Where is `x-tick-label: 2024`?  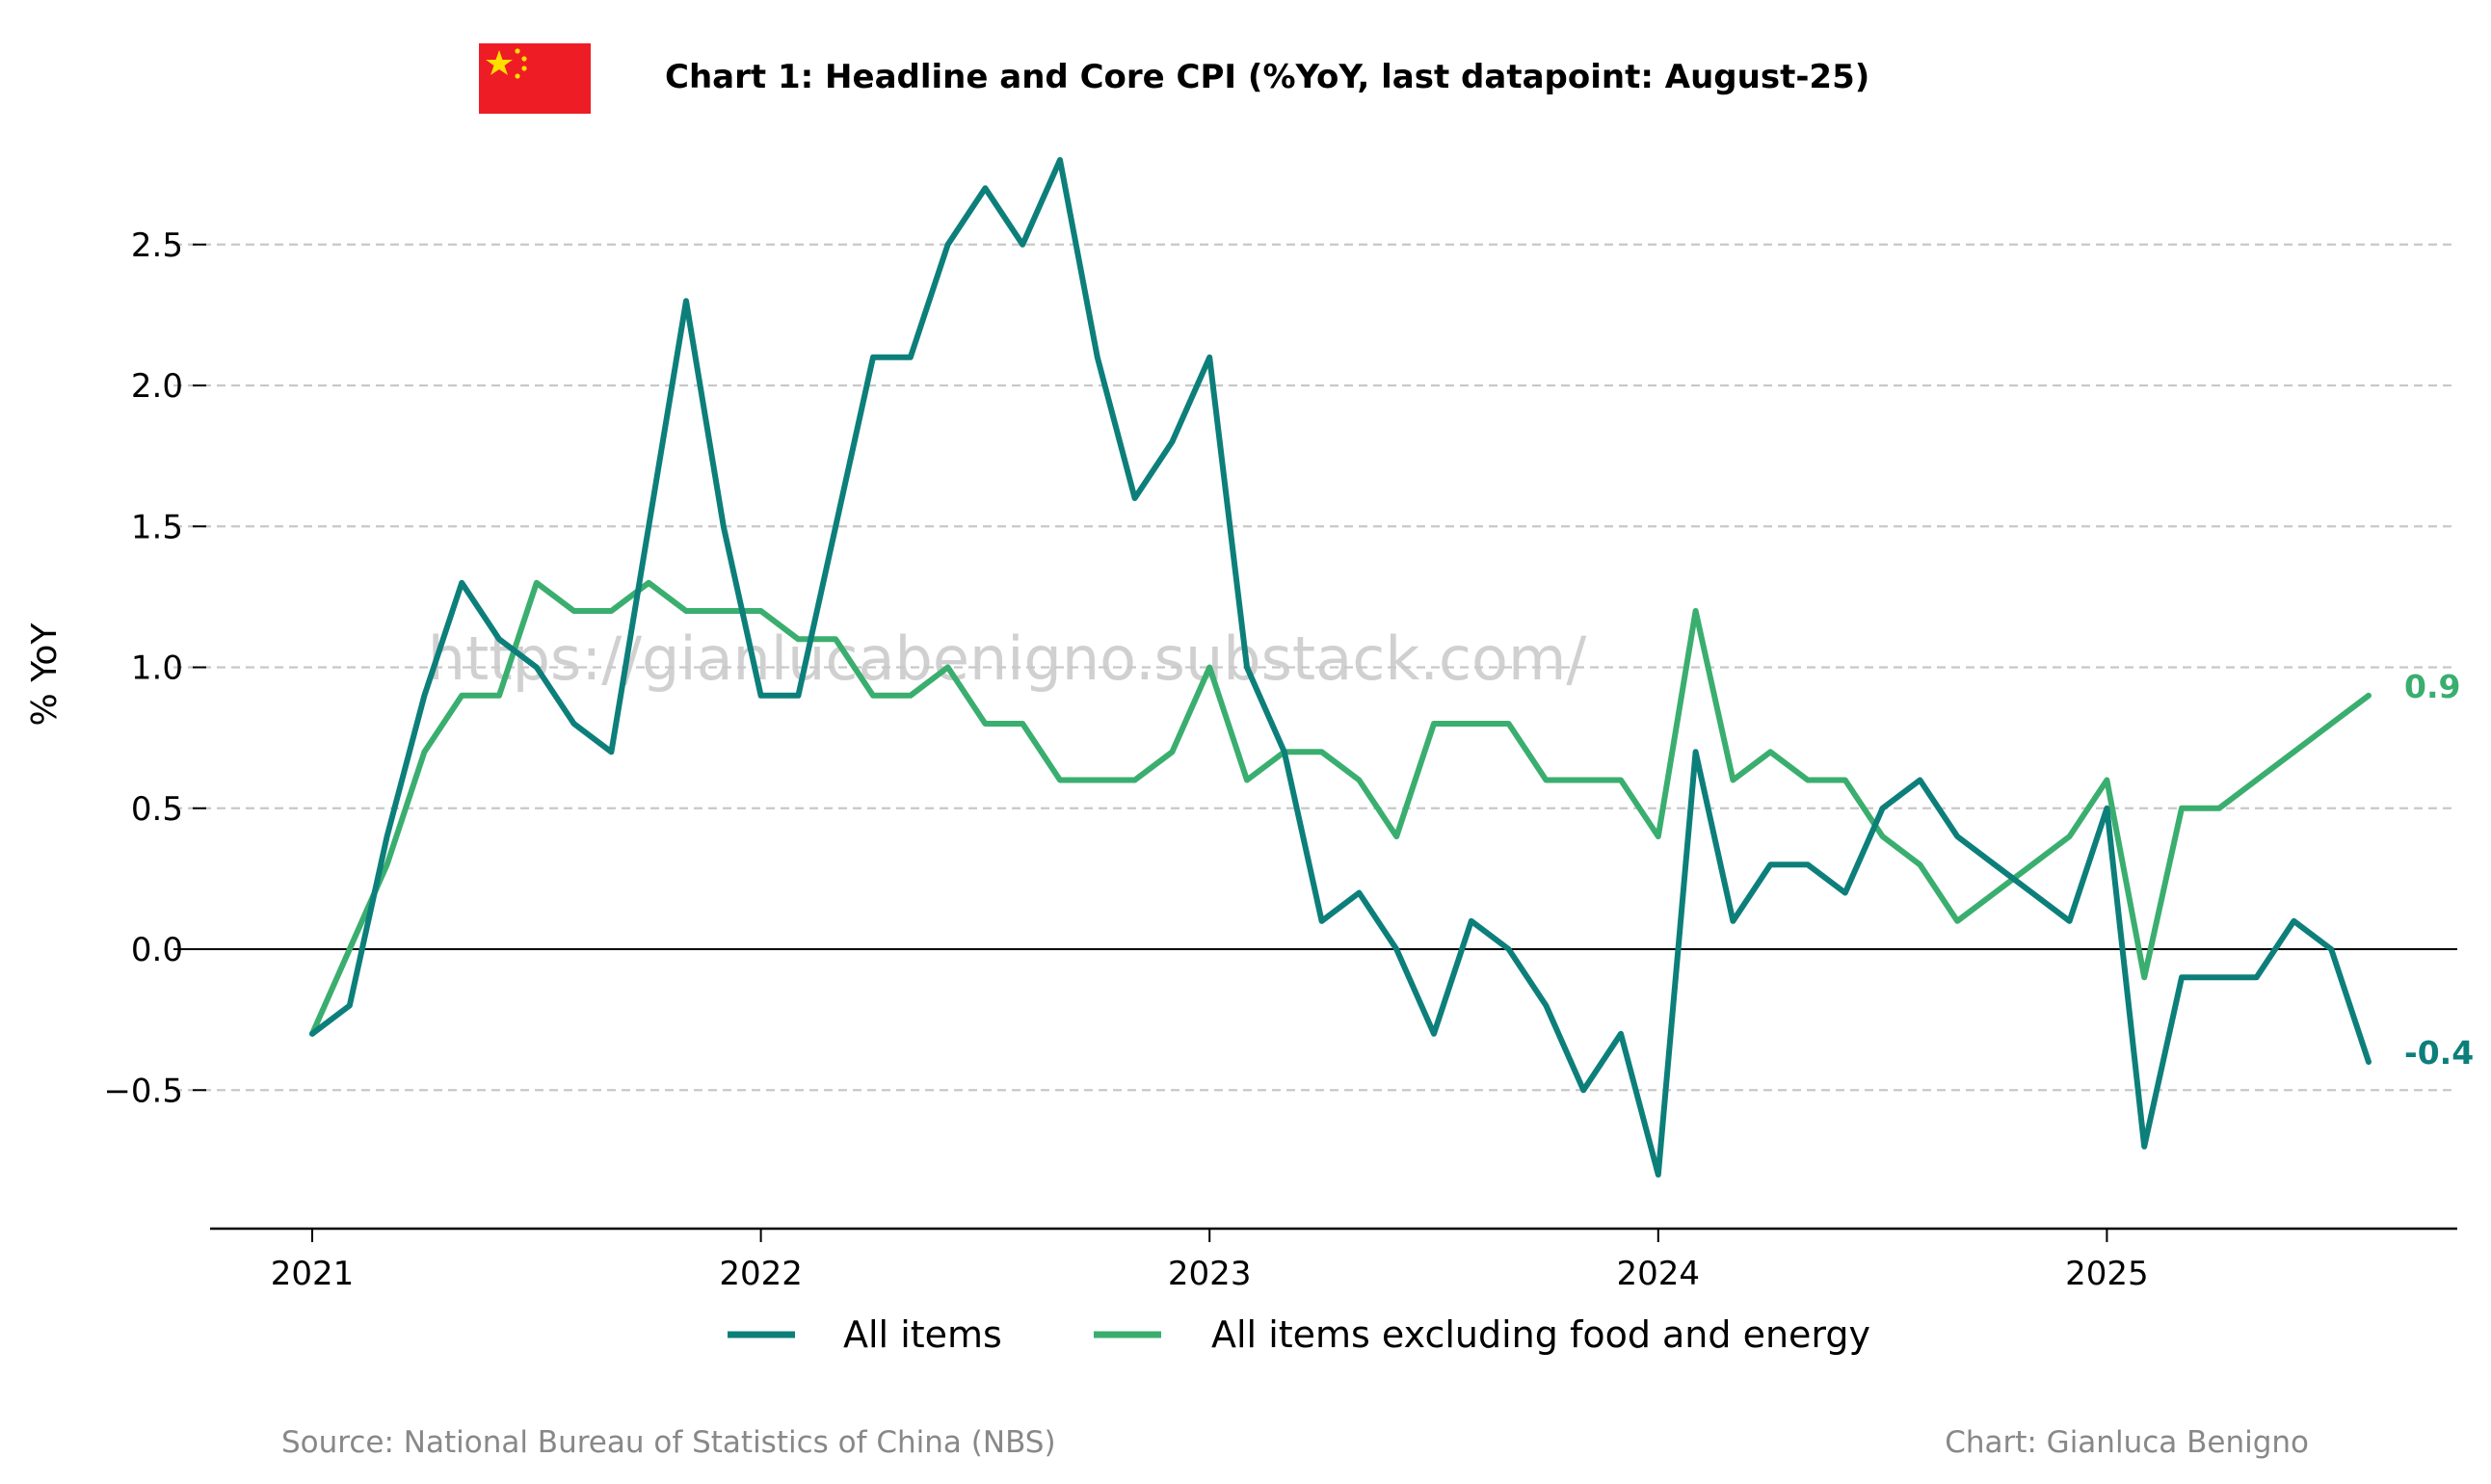 x-tick-label: 2024 is located at coordinates (1659, 1274).